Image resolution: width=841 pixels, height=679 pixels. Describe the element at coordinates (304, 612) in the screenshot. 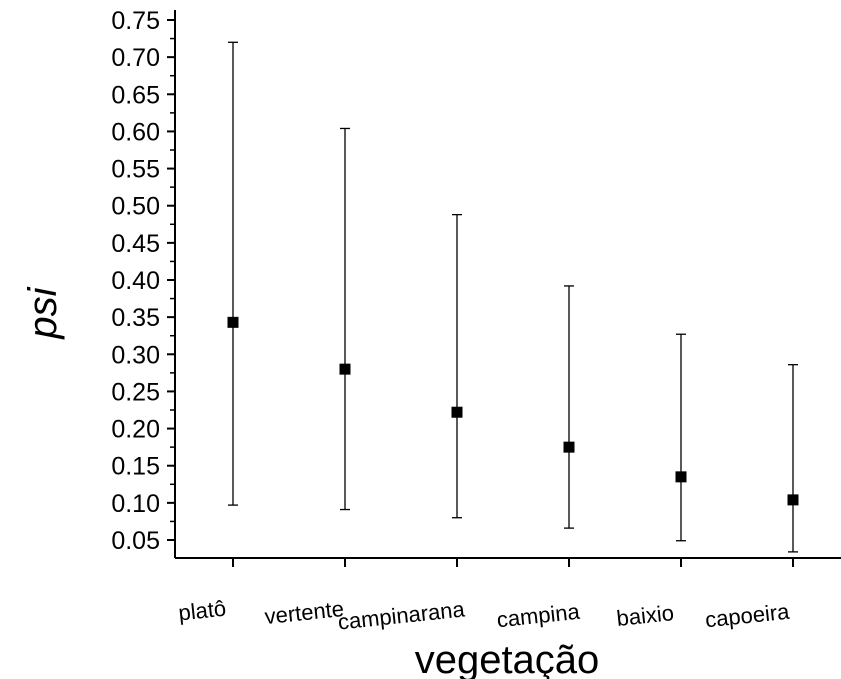

I see `x-category-label: vertente` at that location.